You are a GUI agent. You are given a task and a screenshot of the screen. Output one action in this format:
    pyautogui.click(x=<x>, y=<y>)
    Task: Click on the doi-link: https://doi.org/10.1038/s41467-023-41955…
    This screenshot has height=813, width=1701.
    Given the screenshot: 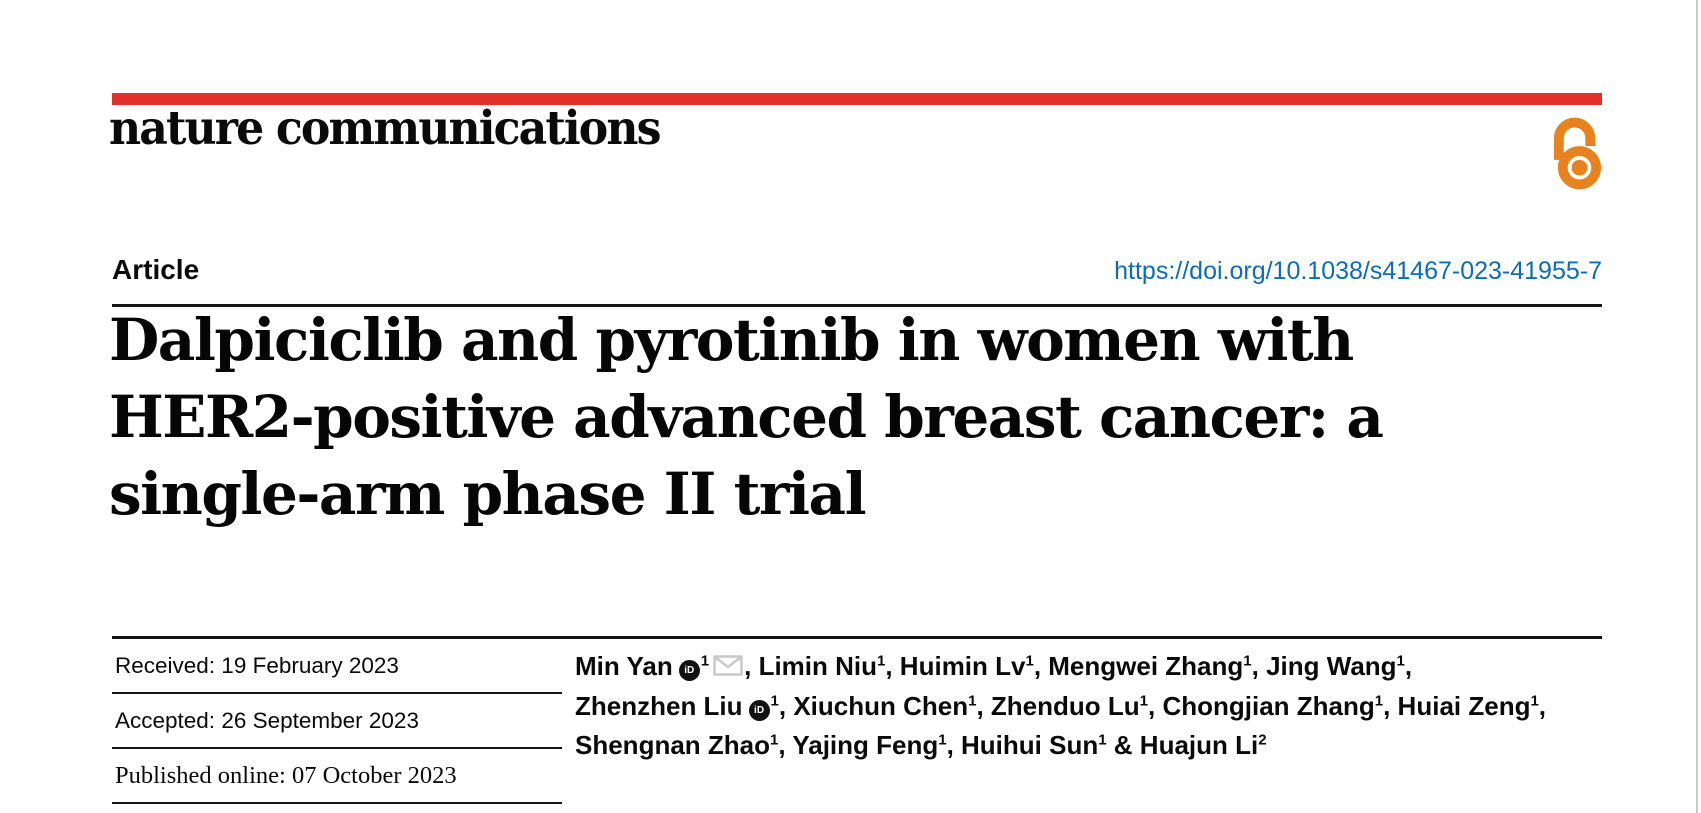 What is the action you would take?
    pyautogui.click(x=1358, y=271)
    